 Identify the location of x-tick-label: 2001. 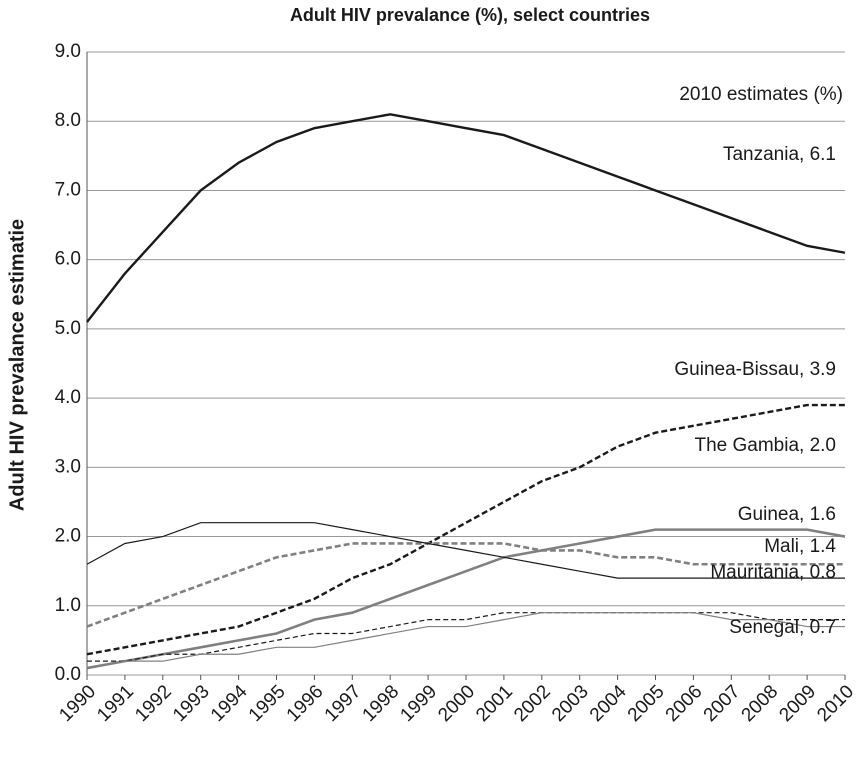
(494, 703).